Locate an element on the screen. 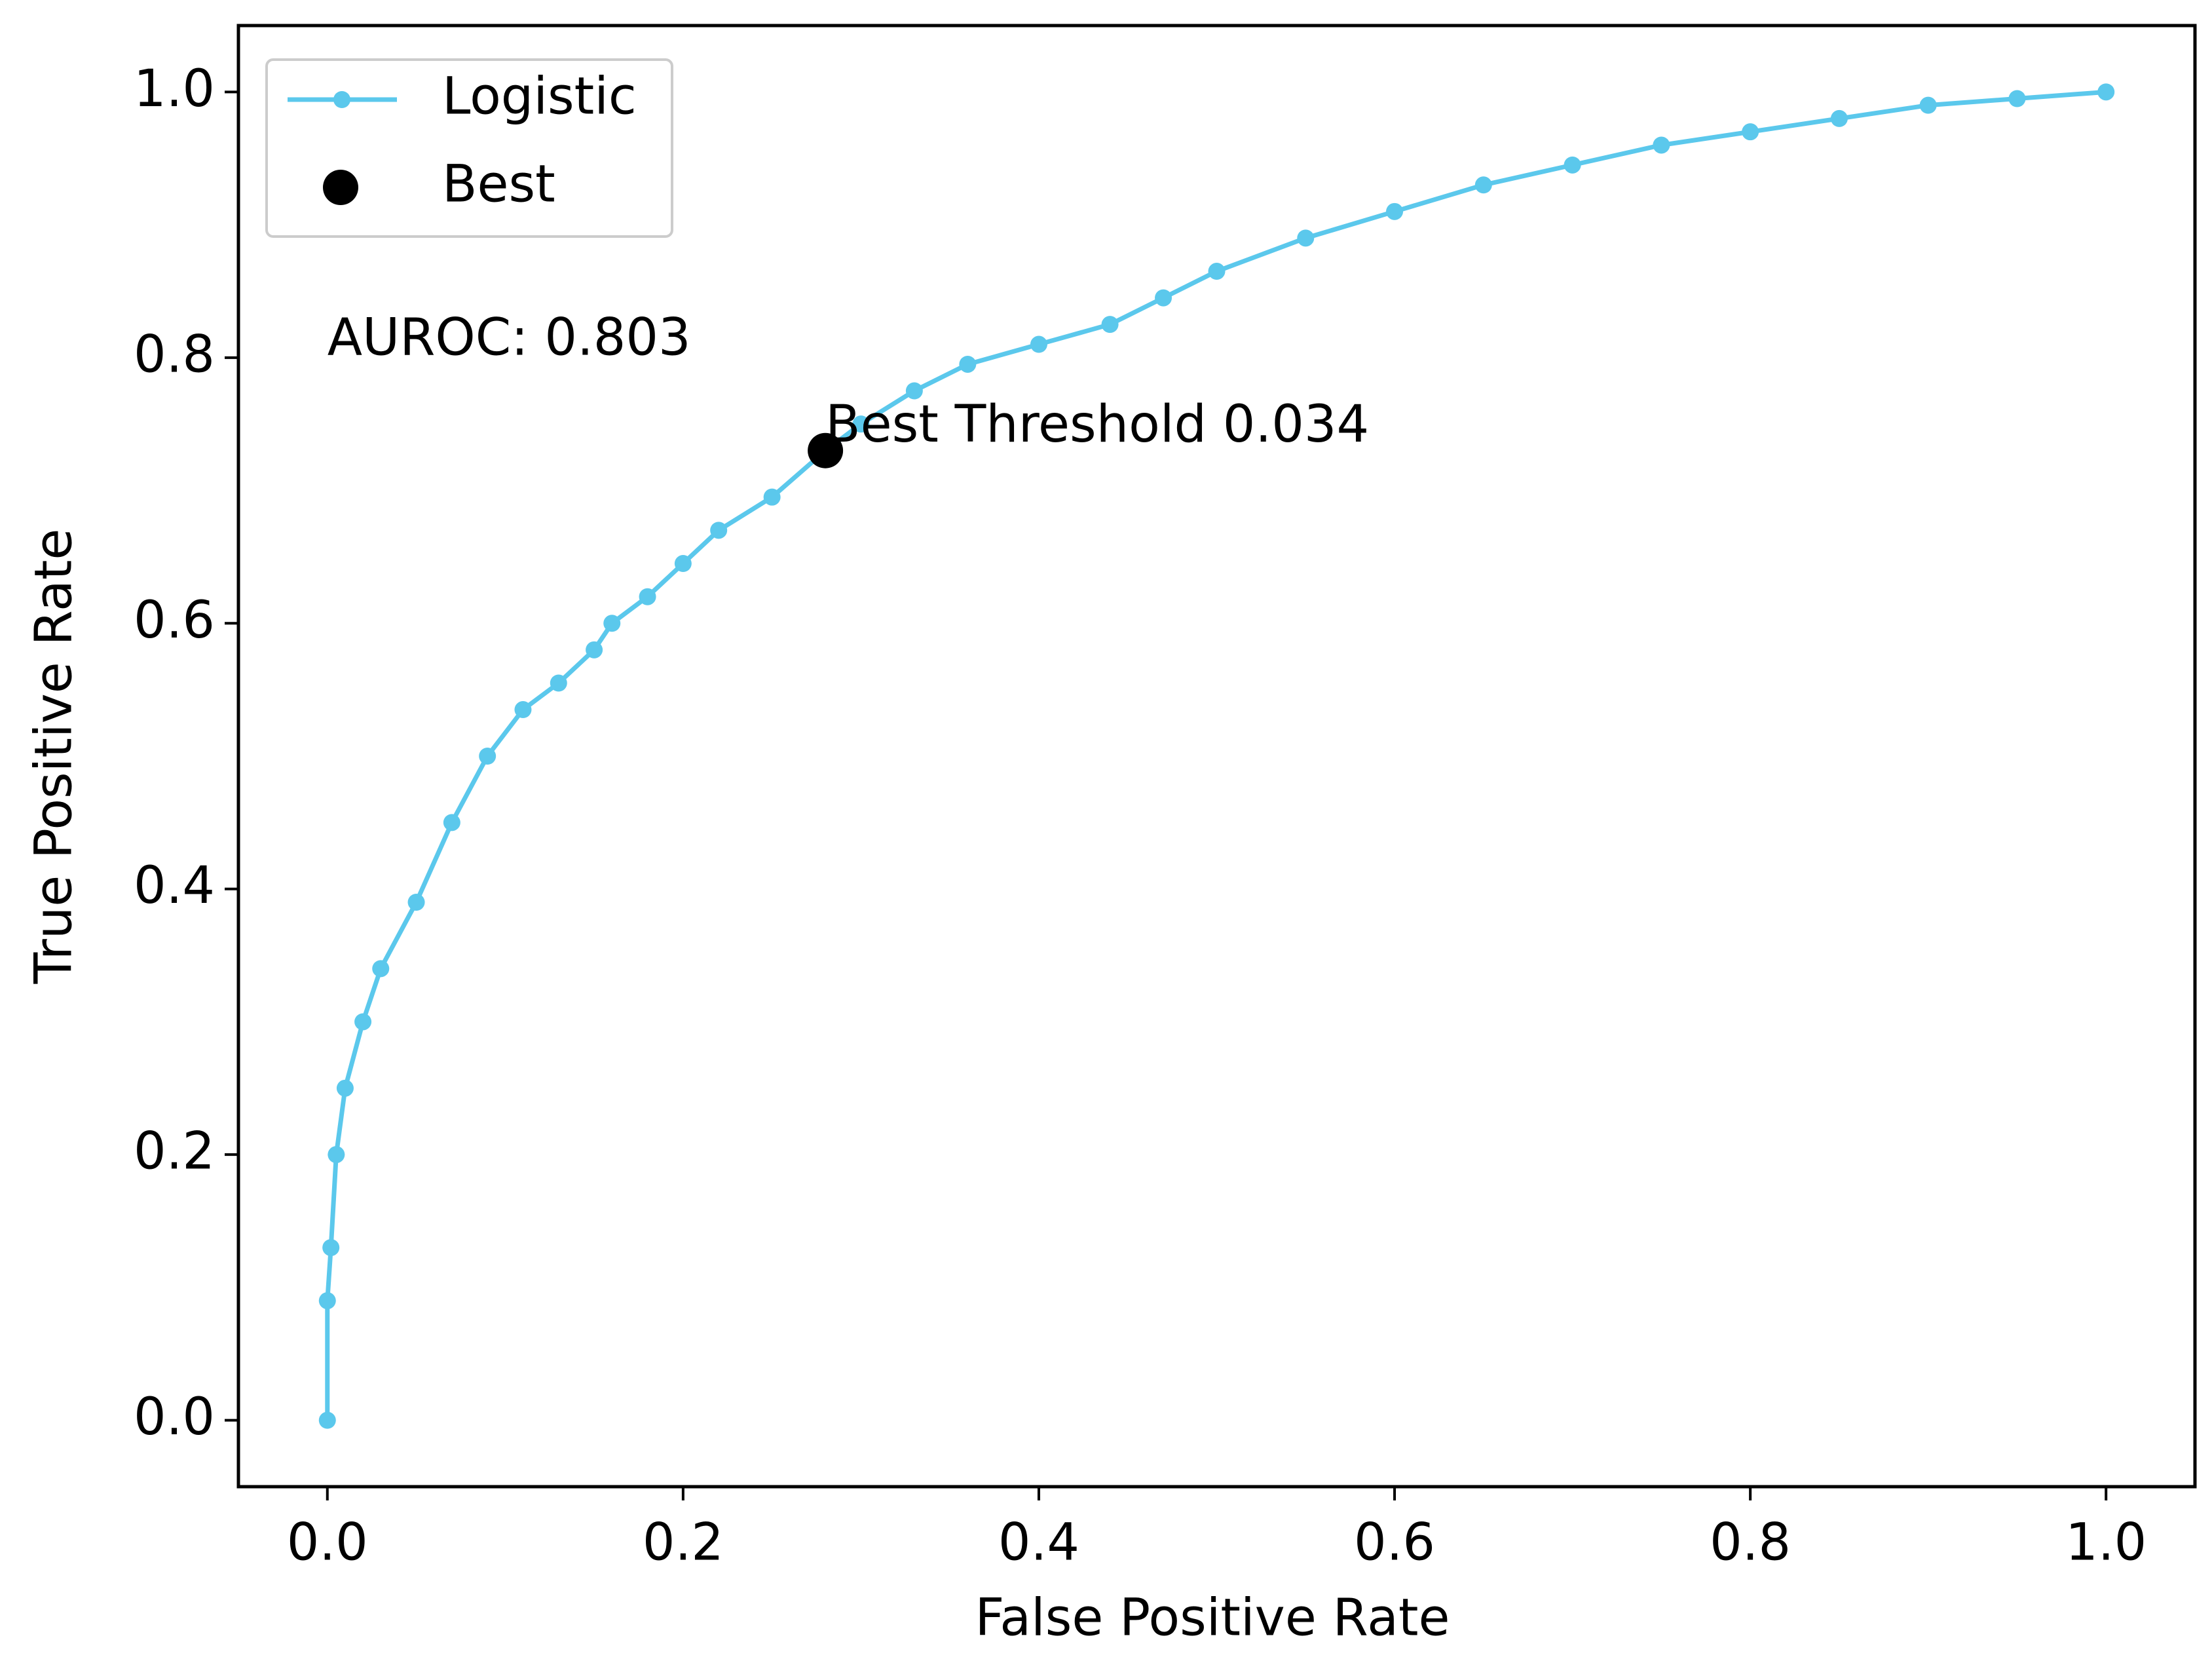  y-axis-label: True Positive Rate is located at coordinates (53, 757).